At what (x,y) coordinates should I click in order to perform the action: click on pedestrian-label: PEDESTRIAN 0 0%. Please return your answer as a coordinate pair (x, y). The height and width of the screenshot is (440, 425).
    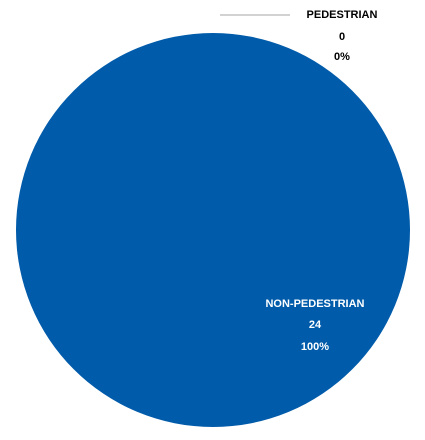
    Looking at the image, I should click on (342, 36).